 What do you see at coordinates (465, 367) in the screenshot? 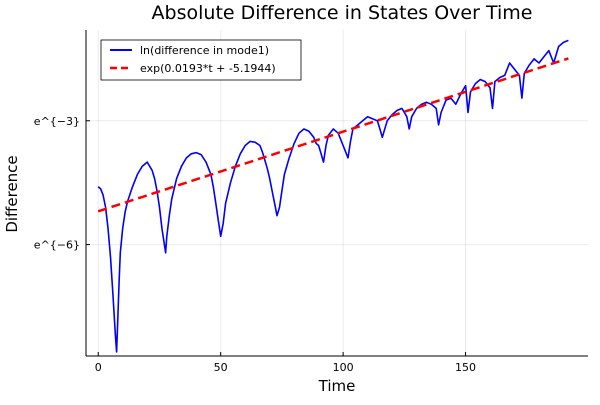
I see `x-tick-label-3: 150` at bounding box center [465, 367].